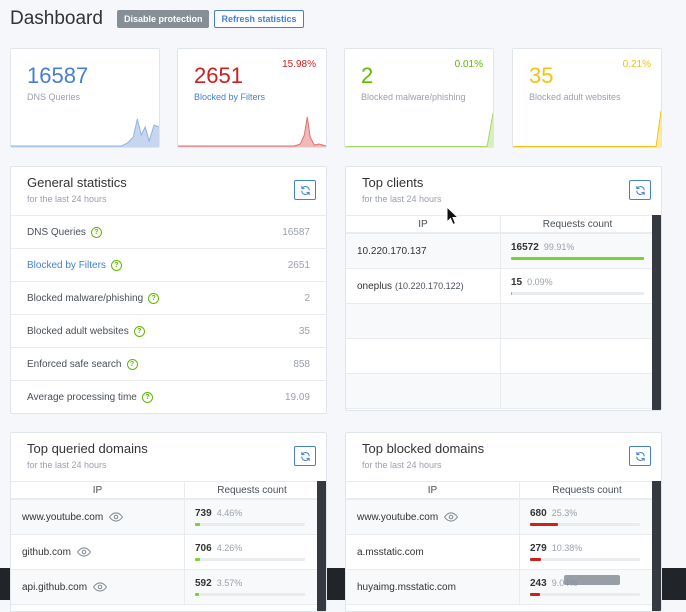 The image size is (686, 612). Describe the element at coordinates (85, 298) in the screenshot. I see `row-label: Blocked malware/phishing` at that location.